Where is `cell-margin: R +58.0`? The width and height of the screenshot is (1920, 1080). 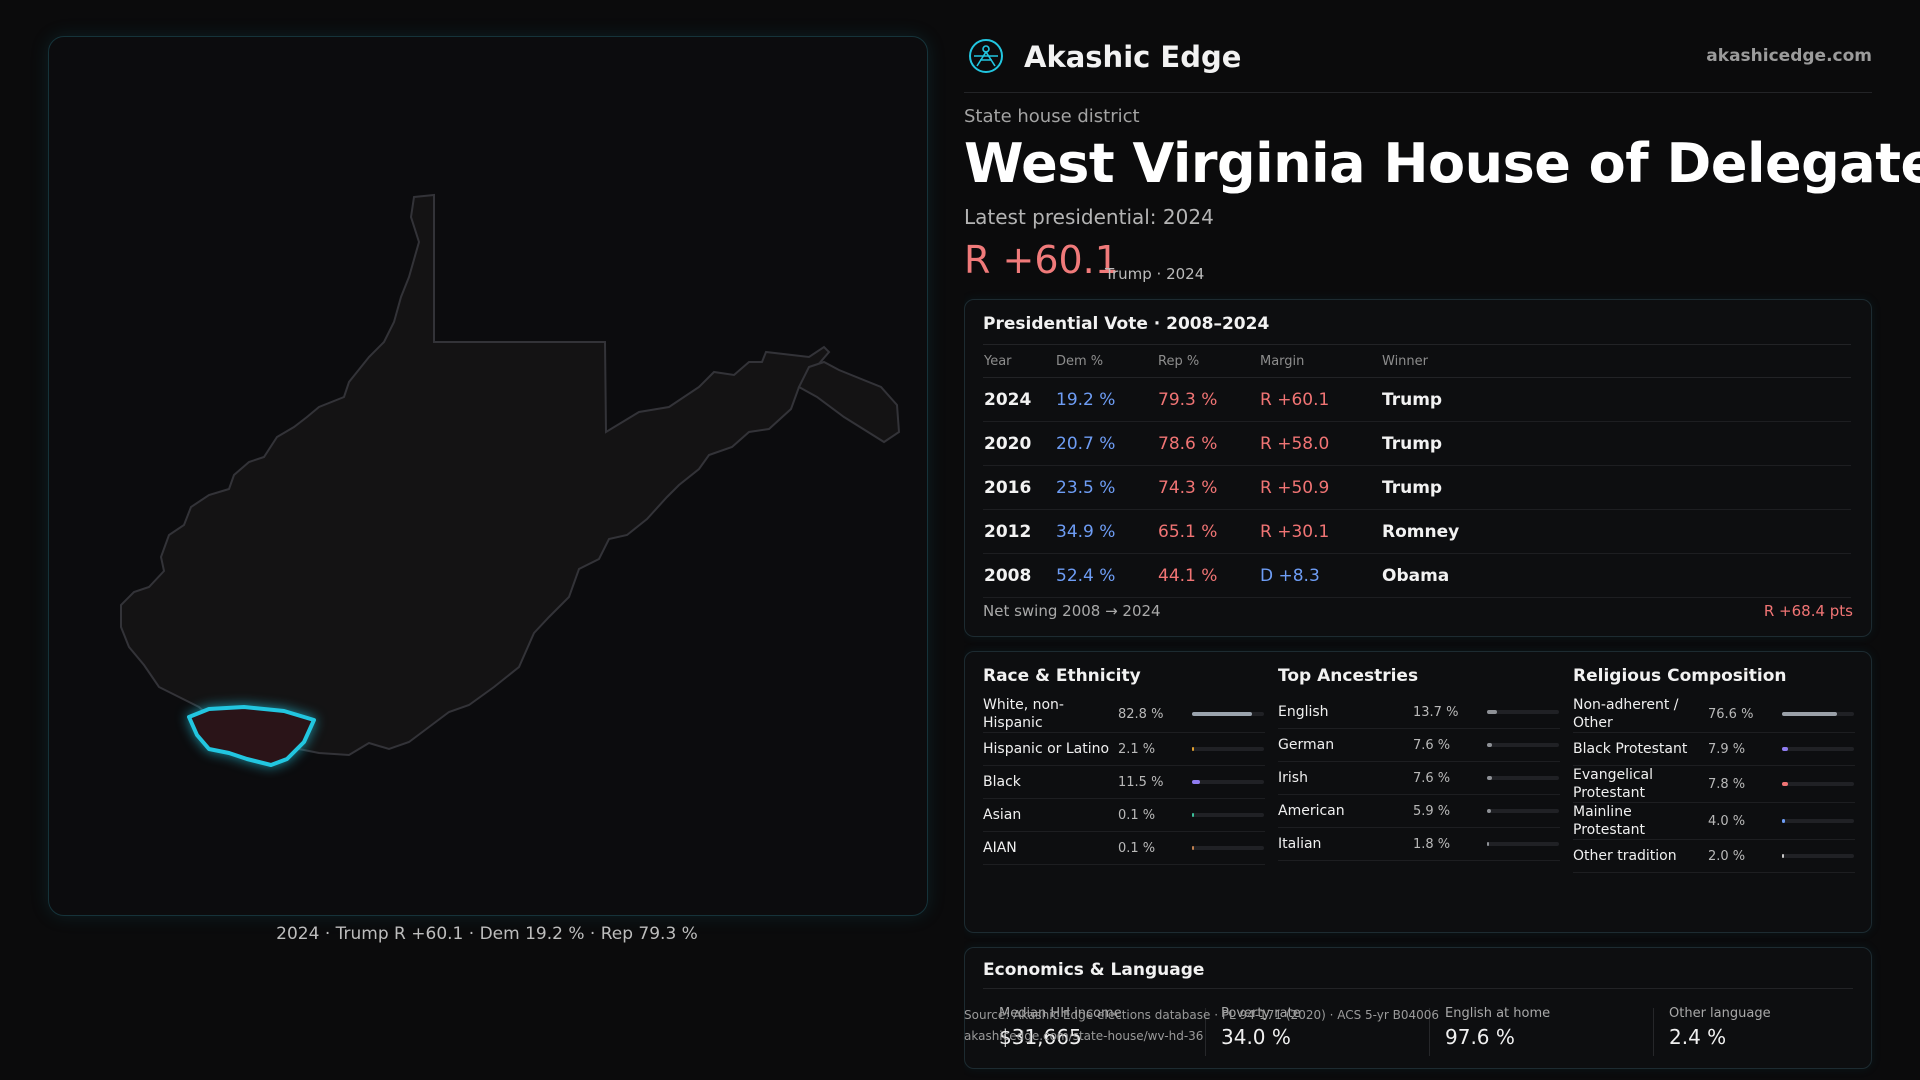 cell-margin: R +58.0 is located at coordinates (1320, 443).